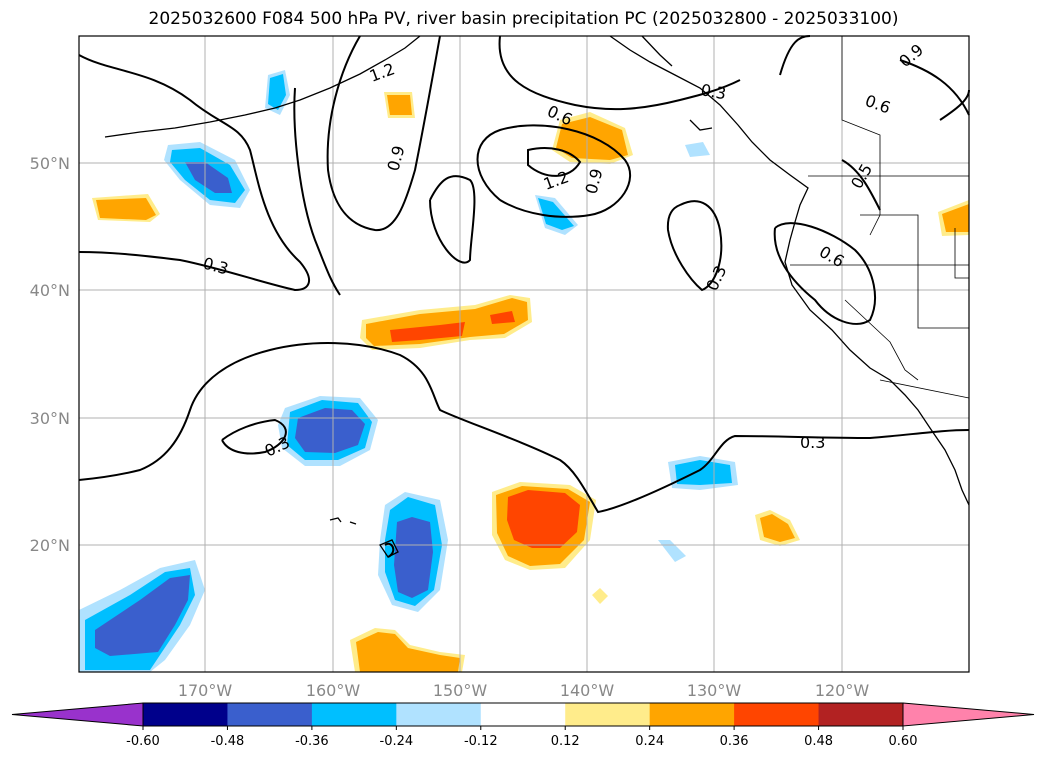  Describe the element at coordinates (524, 690) in the screenshot. I see `longitude-labels: 170°W 160°W 150°W 140°W 130°W 120°W` at that location.